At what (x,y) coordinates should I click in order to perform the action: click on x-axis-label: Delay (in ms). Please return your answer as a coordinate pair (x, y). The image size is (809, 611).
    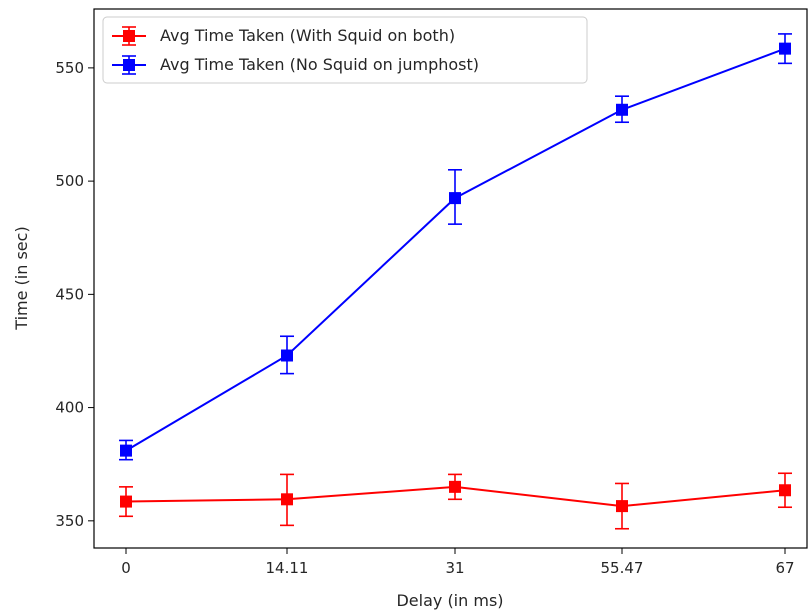
    Looking at the image, I should click on (449, 600).